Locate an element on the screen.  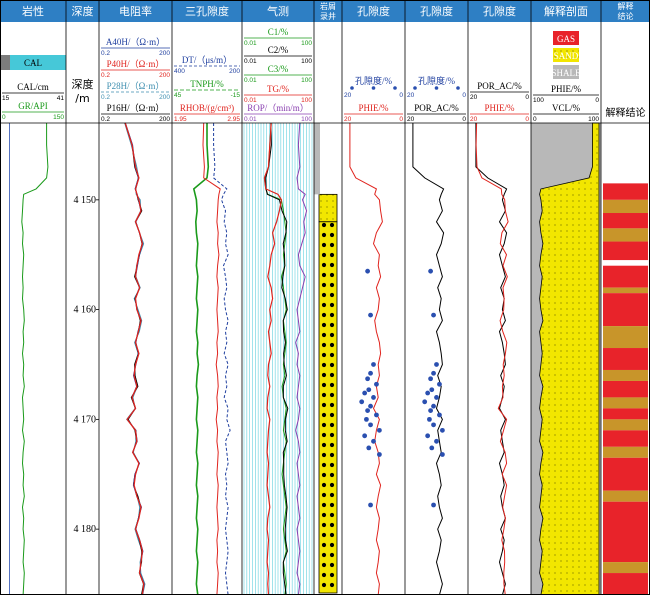
curve-label: C3/% is located at coordinates (278, 69).